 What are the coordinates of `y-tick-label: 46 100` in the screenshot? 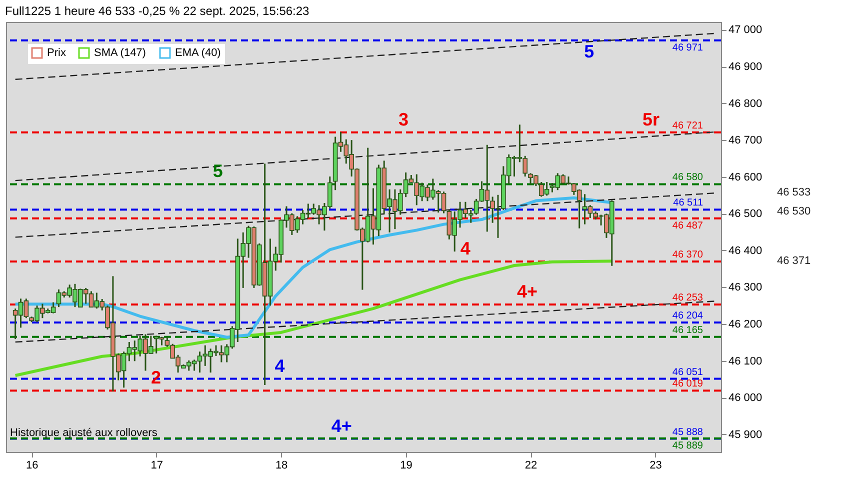 It's located at (745, 361).